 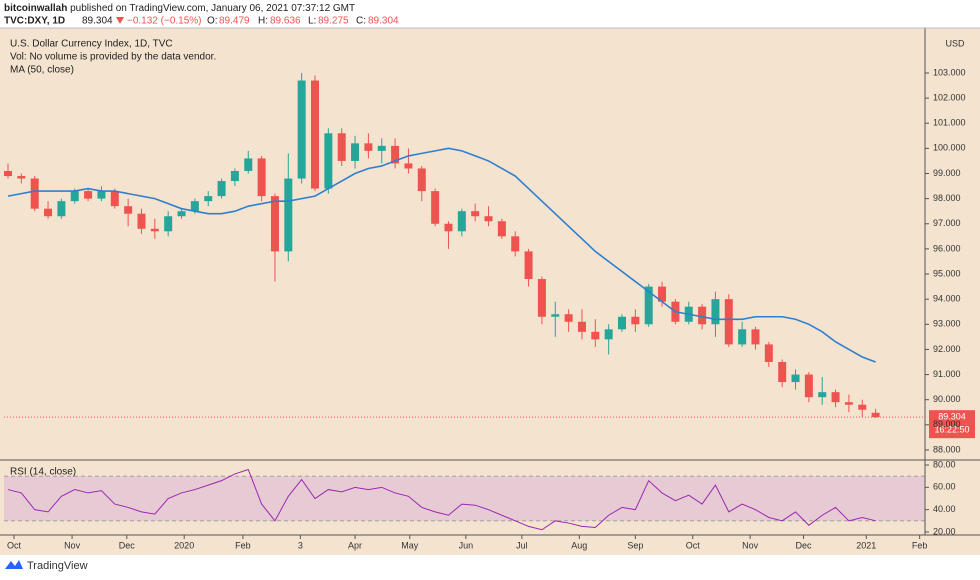 What do you see at coordinates (951, 430) in the screenshot?
I see `countdown: 16:22:50` at bounding box center [951, 430].